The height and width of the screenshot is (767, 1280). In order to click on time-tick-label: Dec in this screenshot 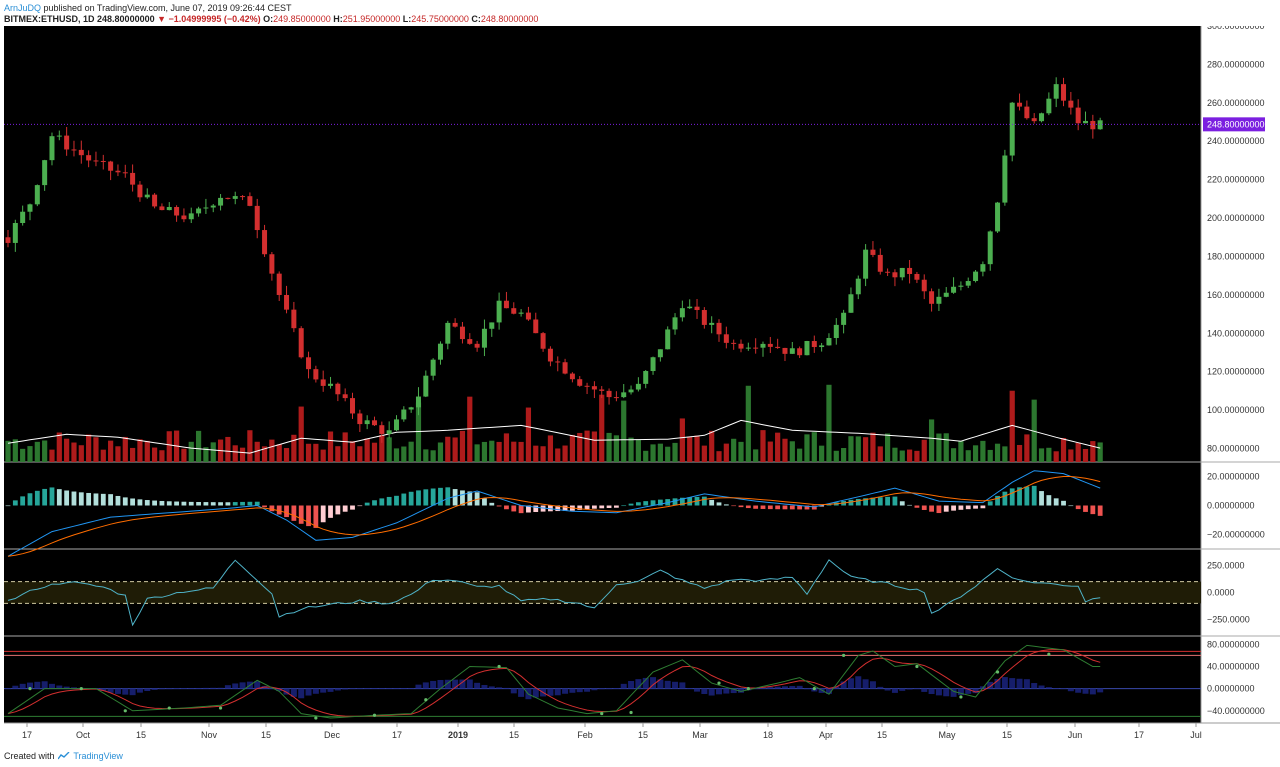, I will do `click(332, 735)`.